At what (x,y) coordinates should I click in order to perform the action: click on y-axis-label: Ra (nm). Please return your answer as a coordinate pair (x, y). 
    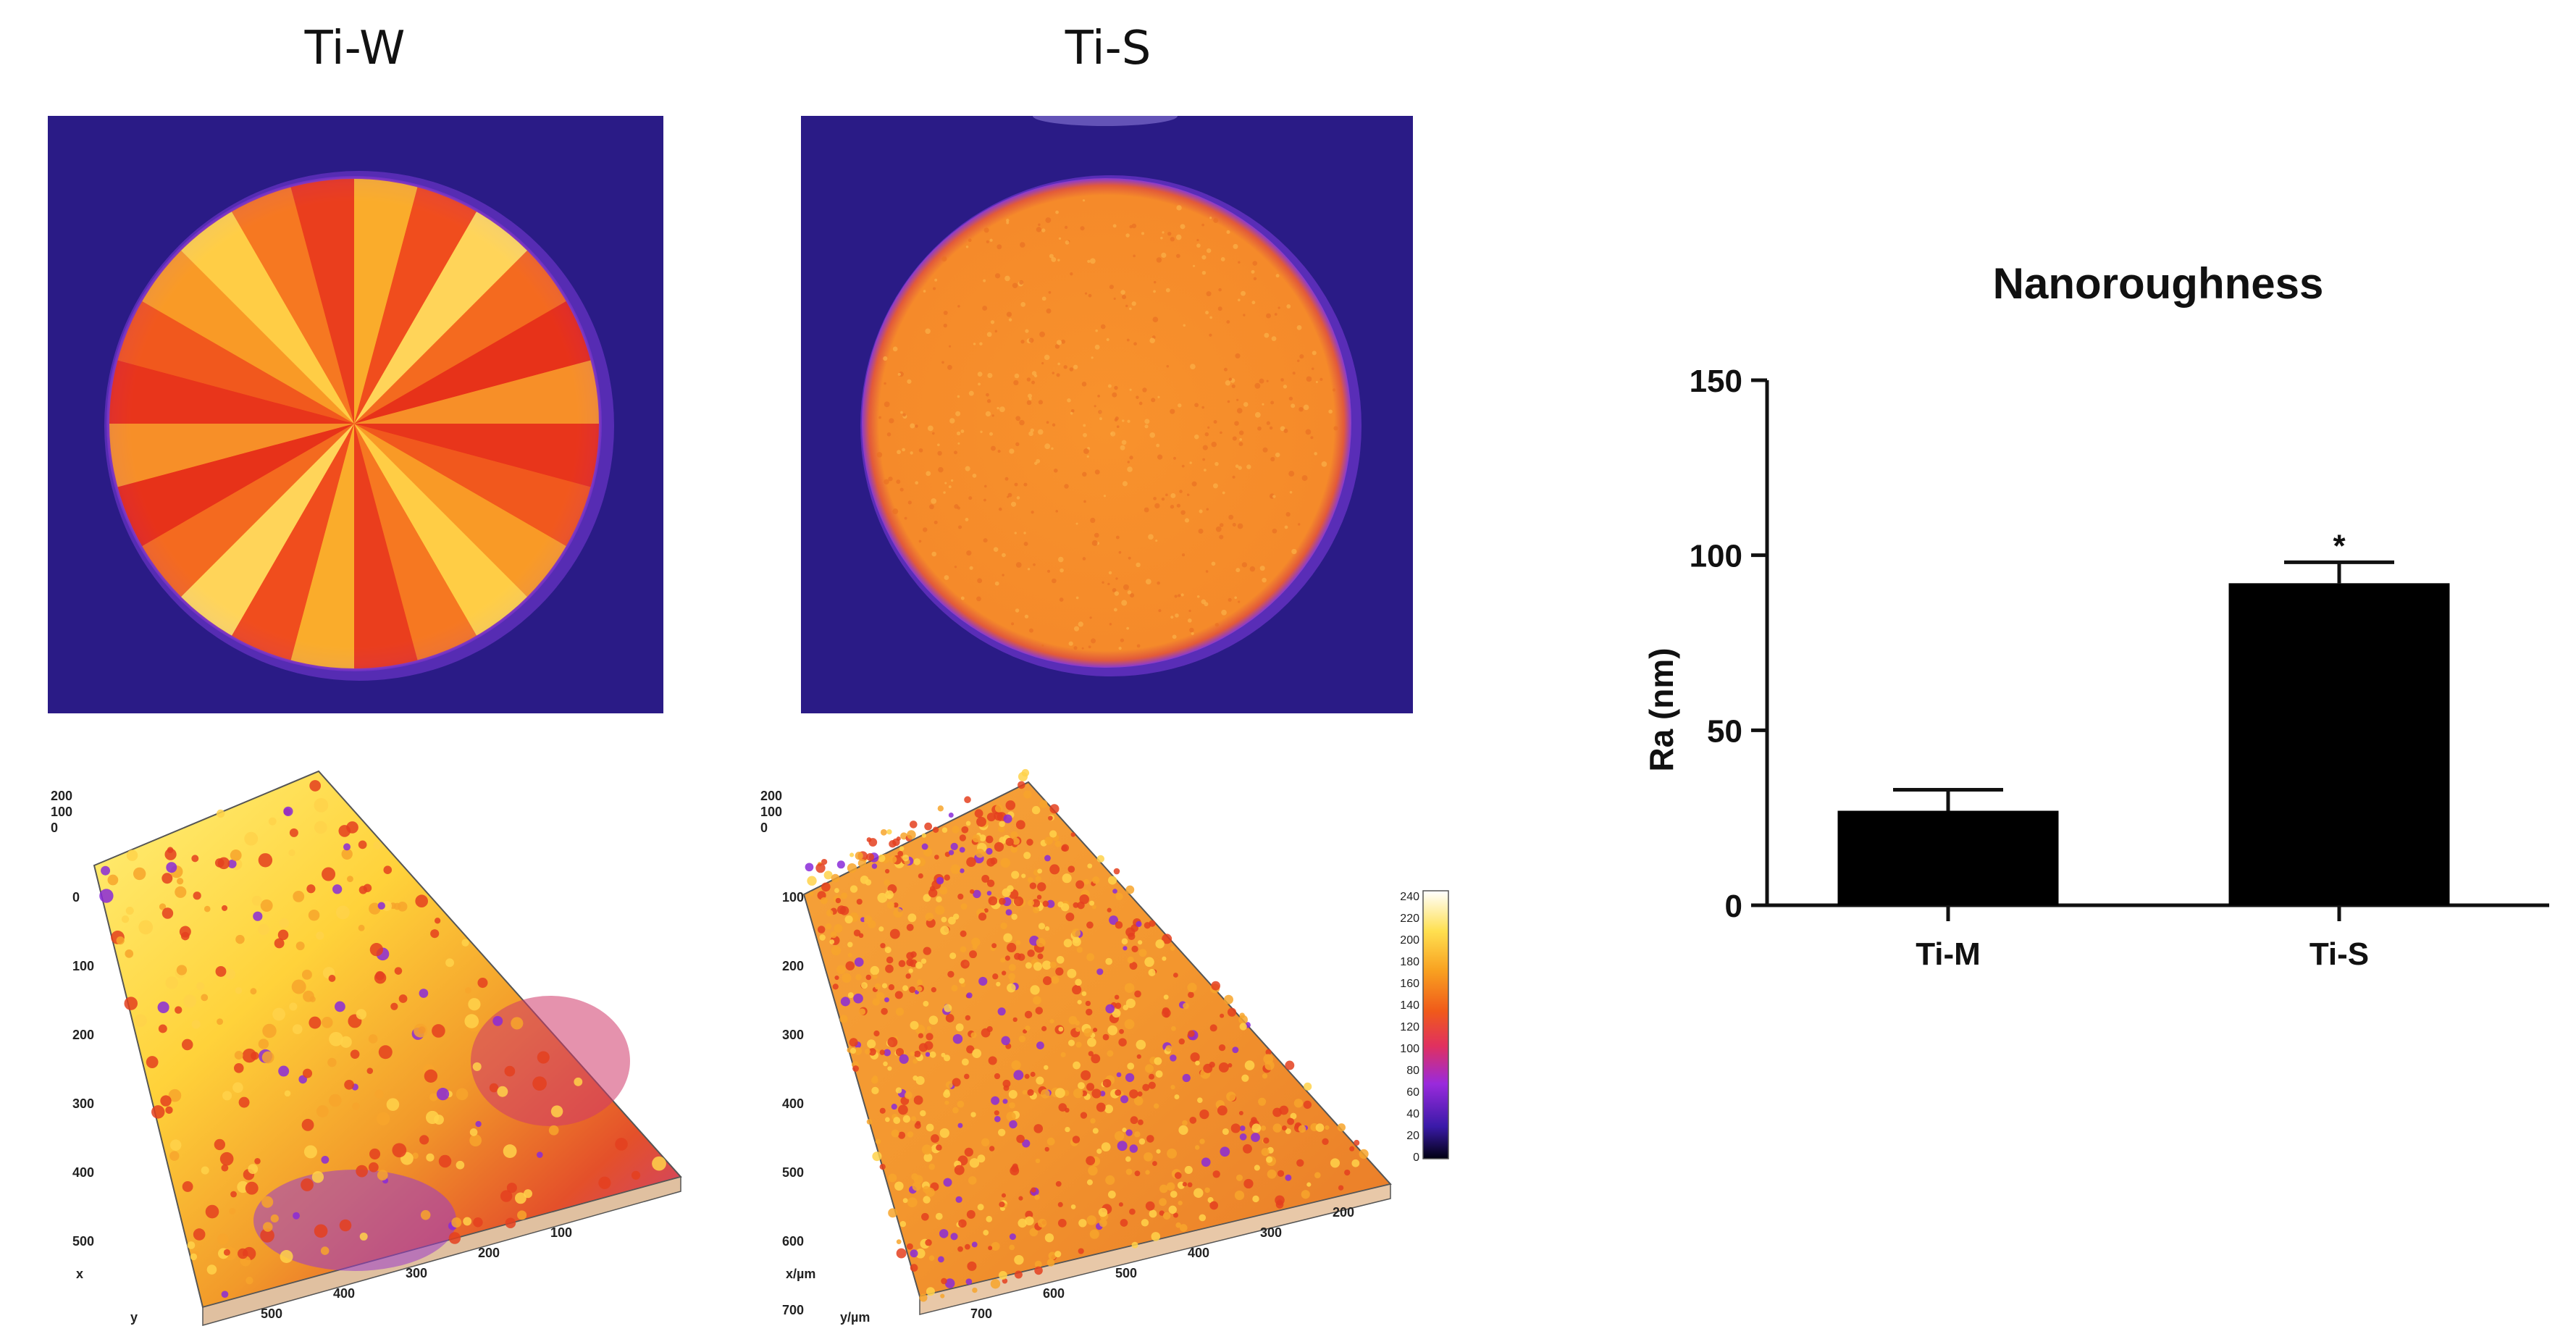
    Looking at the image, I should click on (1661, 709).